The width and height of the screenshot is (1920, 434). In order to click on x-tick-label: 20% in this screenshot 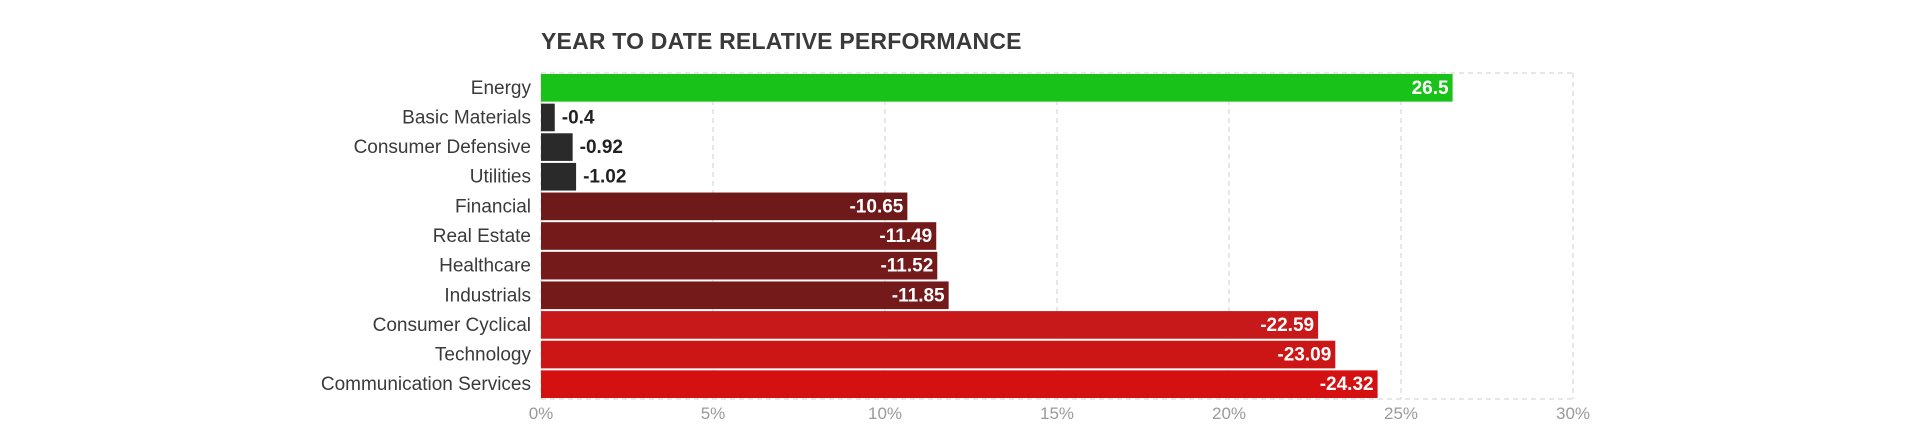, I will do `click(1229, 413)`.